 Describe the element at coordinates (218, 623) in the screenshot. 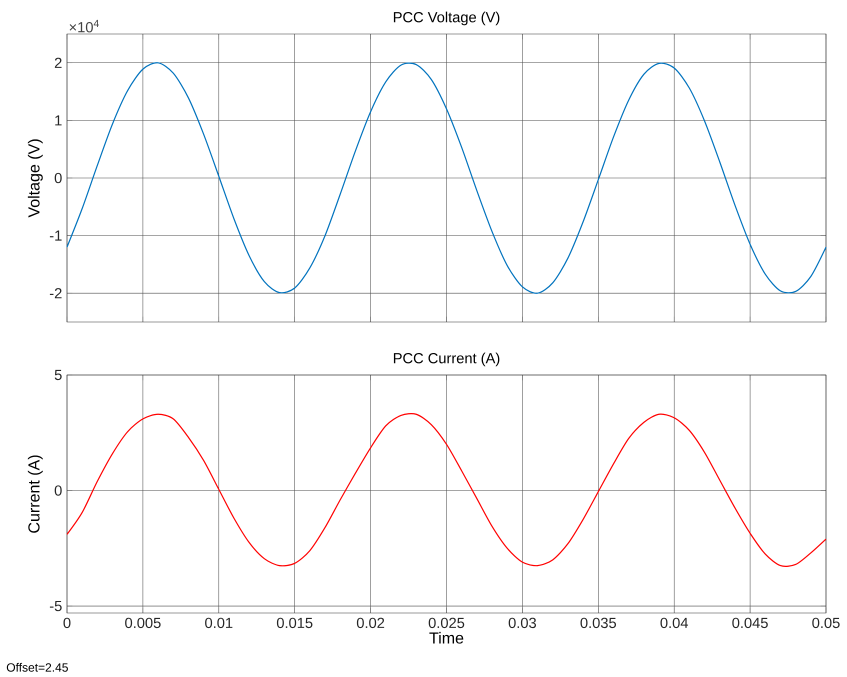

I see `x-tick-label: 0.01` at that location.